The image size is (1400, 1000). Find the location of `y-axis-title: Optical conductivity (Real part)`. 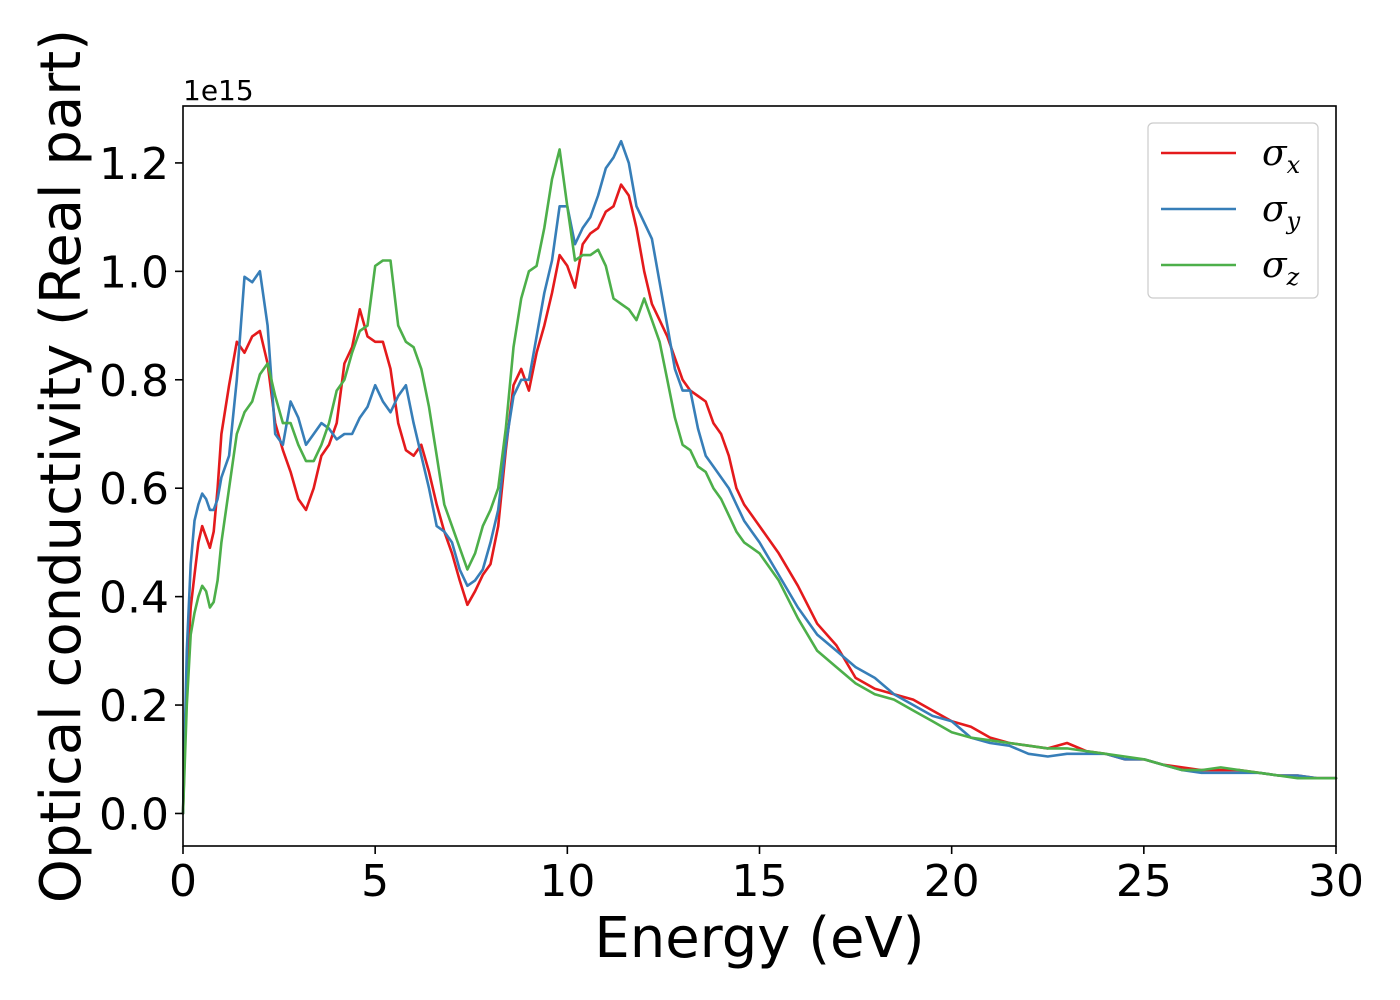

y-axis-title: Optical conductivity (Real part) is located at coordinates (61, 466).